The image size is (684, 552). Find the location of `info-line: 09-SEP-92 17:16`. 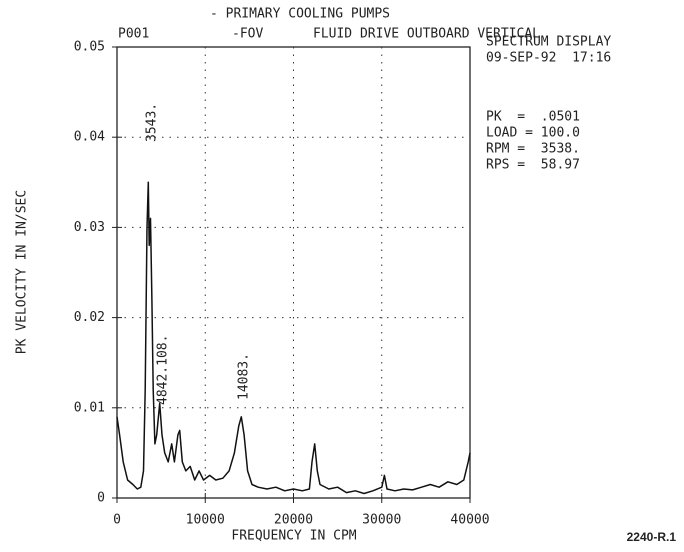

info-line: 09-SEP-92 17:16 is located at coordinates (548, 58).